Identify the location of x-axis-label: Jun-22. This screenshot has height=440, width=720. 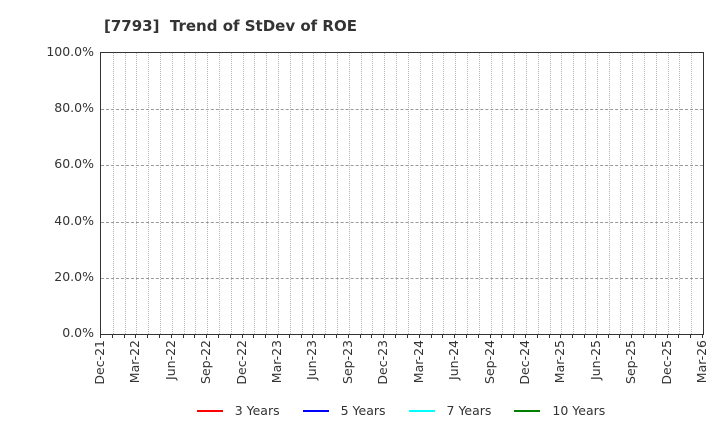
(170, 360).